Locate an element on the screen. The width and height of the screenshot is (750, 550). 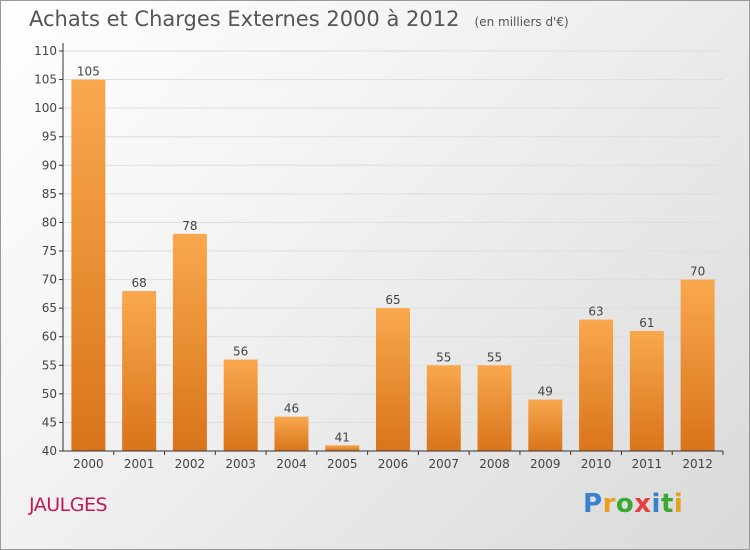
y-tick-label: 95 is located at coordinates (49, 137).